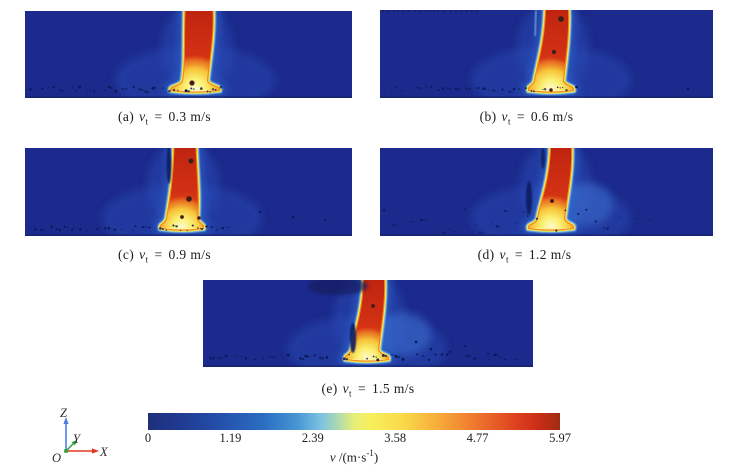 The height and width of the screenshot is (473, 735). Describe the element at coordinates (56, 458) in the screenshot. I see `origin-label: O` at that location.